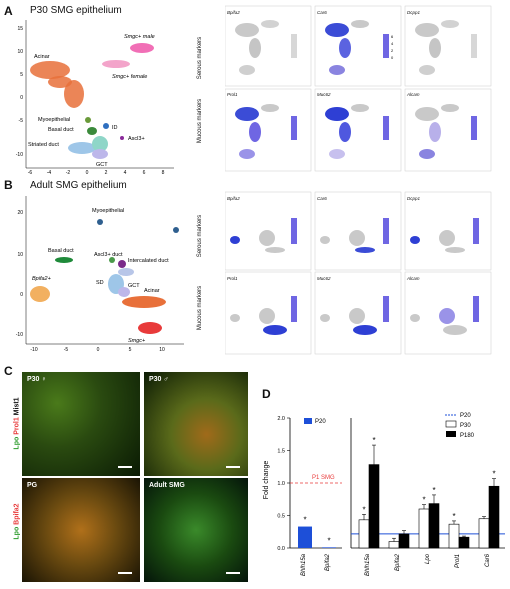  Describe the element at coordinates (134, 286) in the screenshot. I see `label-gct-b: GCT` at that location.